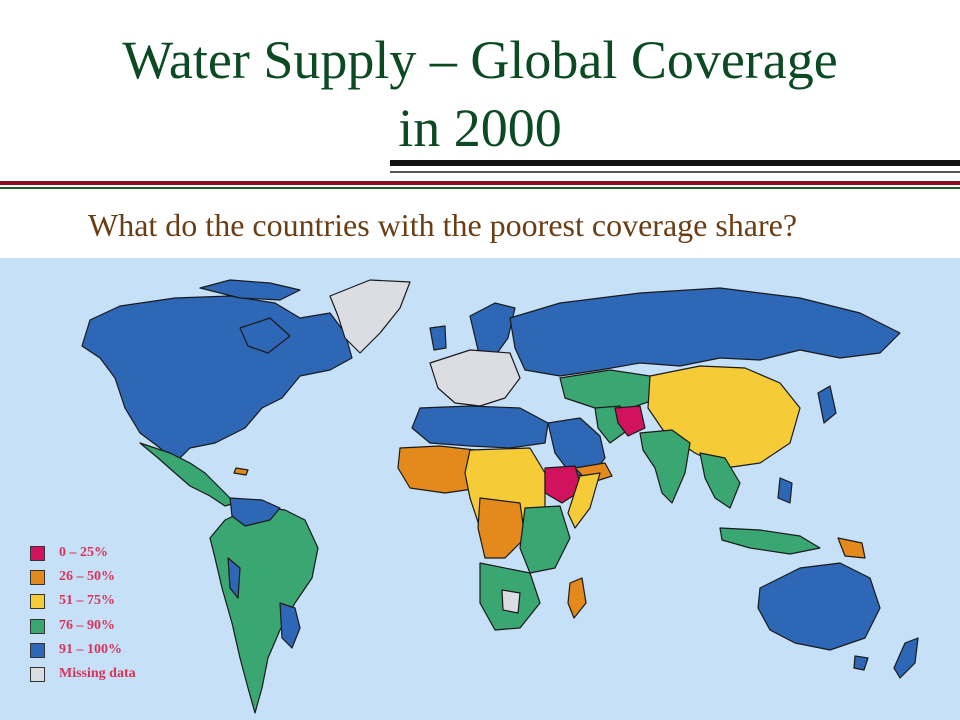 The width and height of the screenshot is (960, 720). I want to click on region-new-zealand, so click(906, 658).